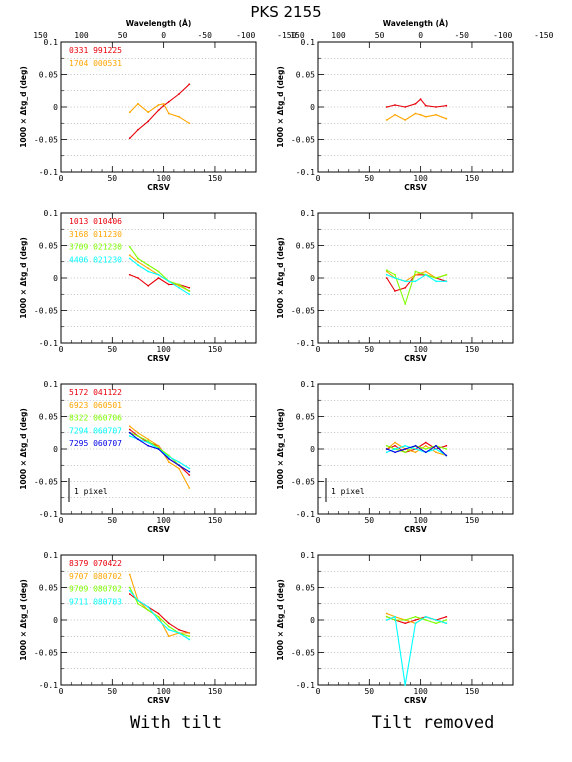 The height and width of the screenshot is (762, 572). Describe the element at coordinates (95, 392) in the screenshot. I see `legend-entry: 5172 041122` at that location.